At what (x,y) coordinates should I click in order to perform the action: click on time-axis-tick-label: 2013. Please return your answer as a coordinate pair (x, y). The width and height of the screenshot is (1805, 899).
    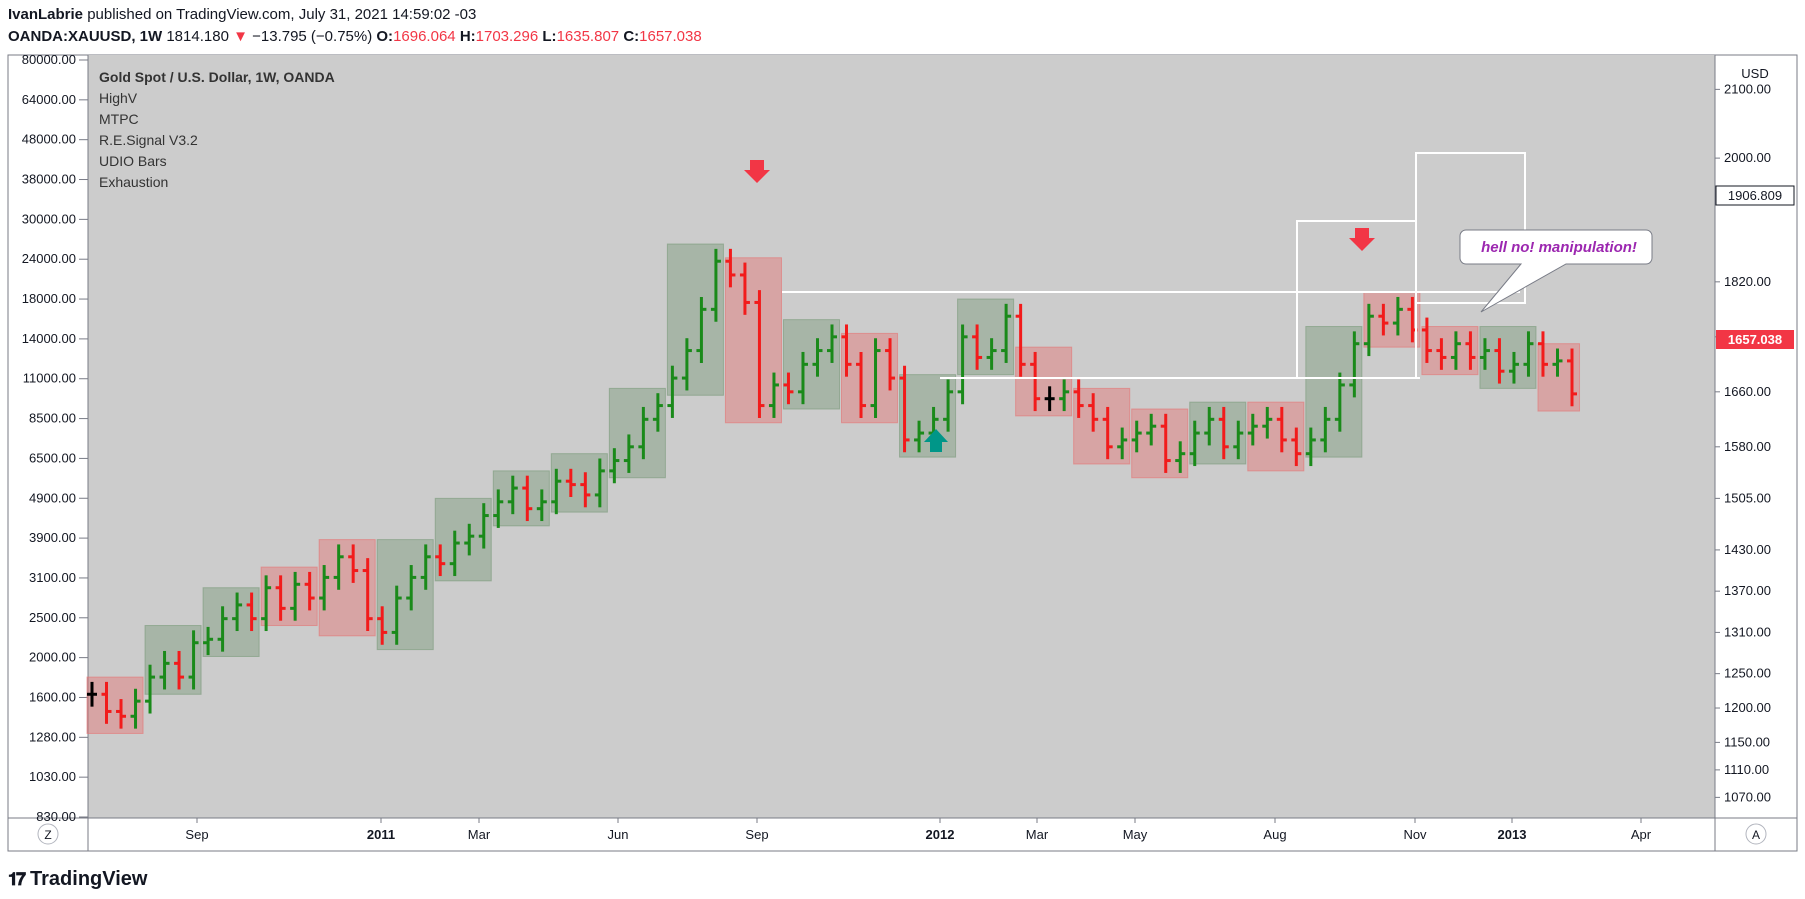
    Looking at the image, I should click on (1512, 834).